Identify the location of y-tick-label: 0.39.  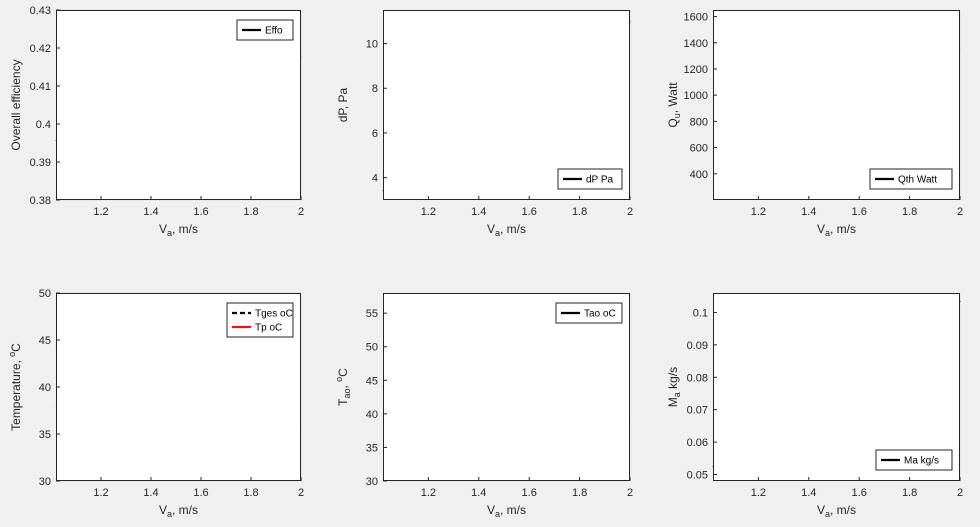
(40, 163).